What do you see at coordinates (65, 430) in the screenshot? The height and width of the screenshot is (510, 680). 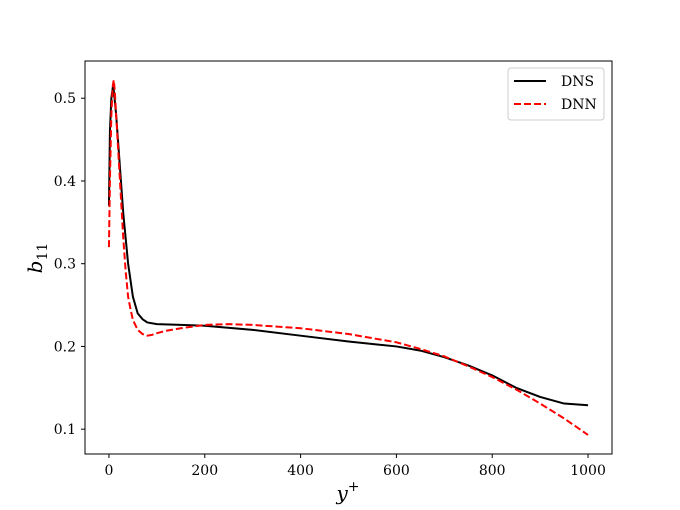 I see `y-tick-label: 0.1` at bounding box center [65, 430].